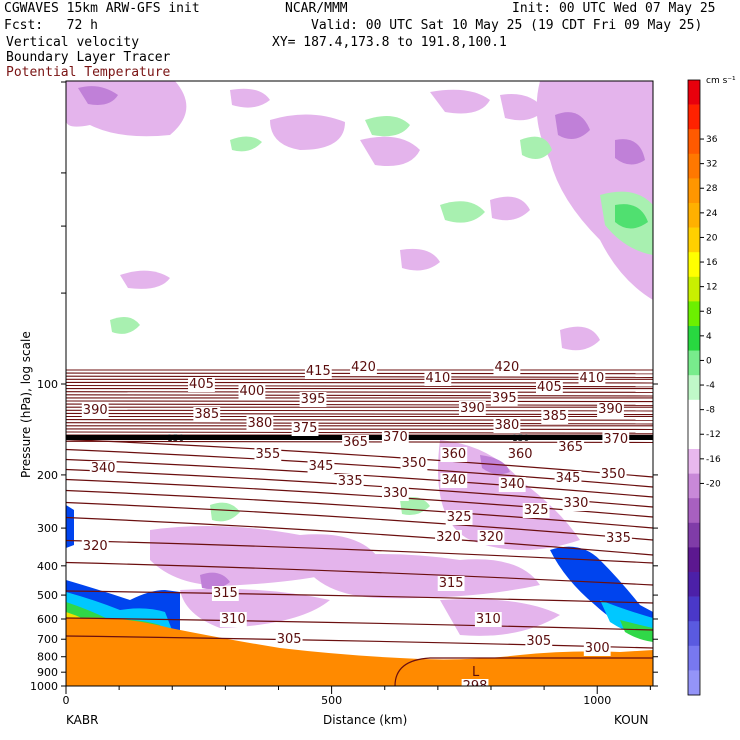 The height and width of the screenshot is (740, 740). I want to click on low-marker: L, so click(476, 672).